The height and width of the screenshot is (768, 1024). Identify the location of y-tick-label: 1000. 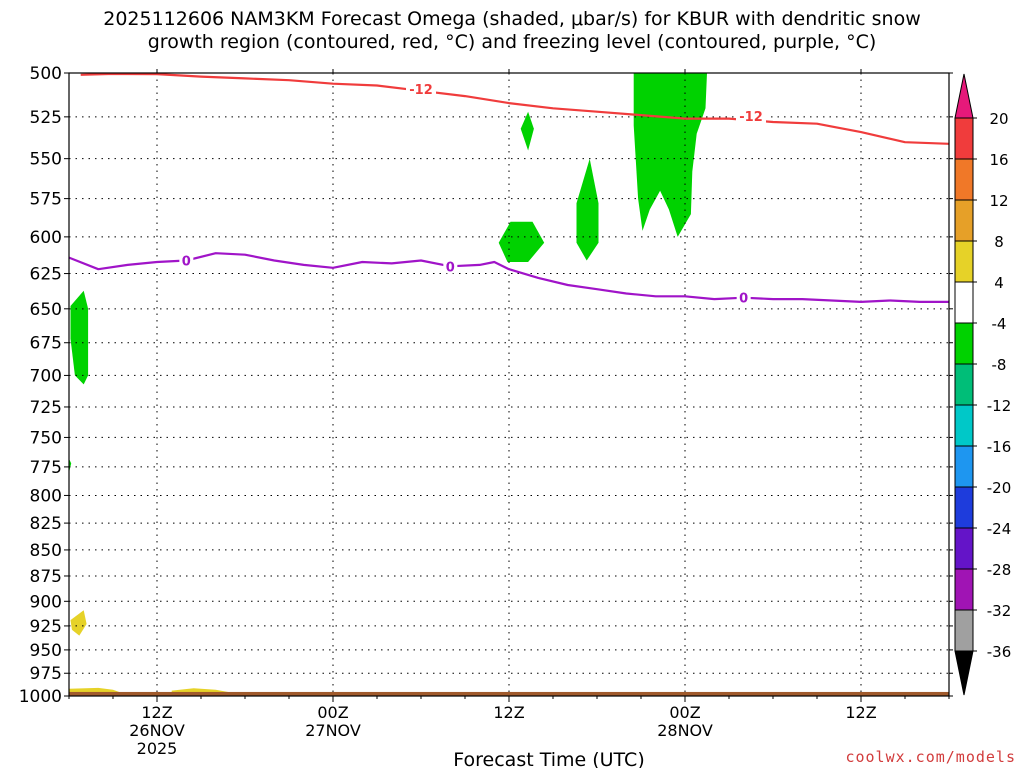
(40, 697).